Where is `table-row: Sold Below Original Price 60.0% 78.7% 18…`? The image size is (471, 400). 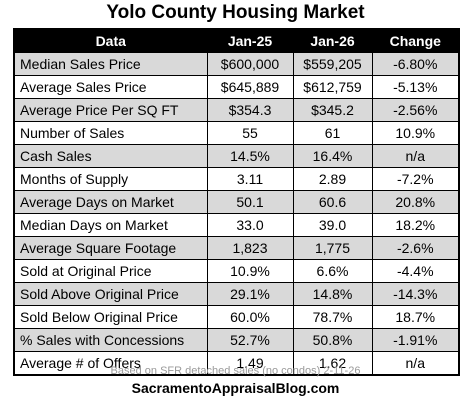 table-row: Sold Below Original Price 60.0% 78.7% 18… is located at coordinates (236, 317).